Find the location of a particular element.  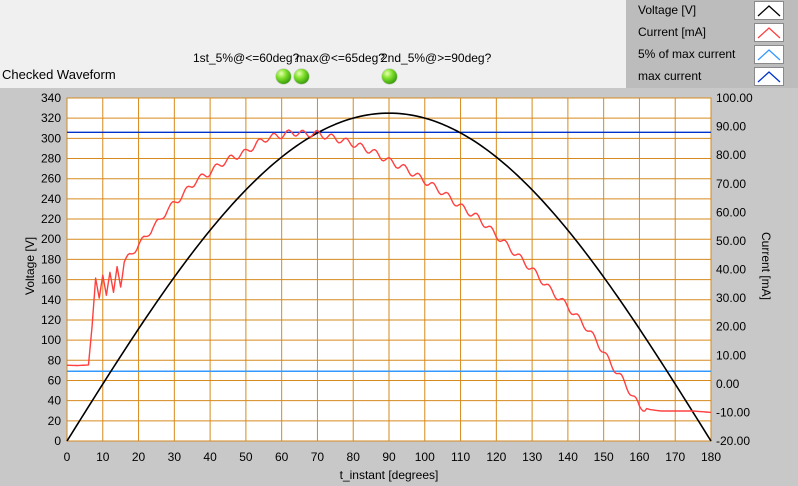

y-tick-label: 160 is located at coordinates (51, 280).